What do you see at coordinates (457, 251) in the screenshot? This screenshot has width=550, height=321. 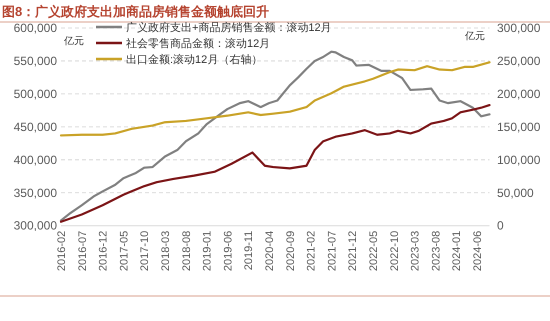 I see `x-tick-label: 2024-01` at bounding box center [457, 251].